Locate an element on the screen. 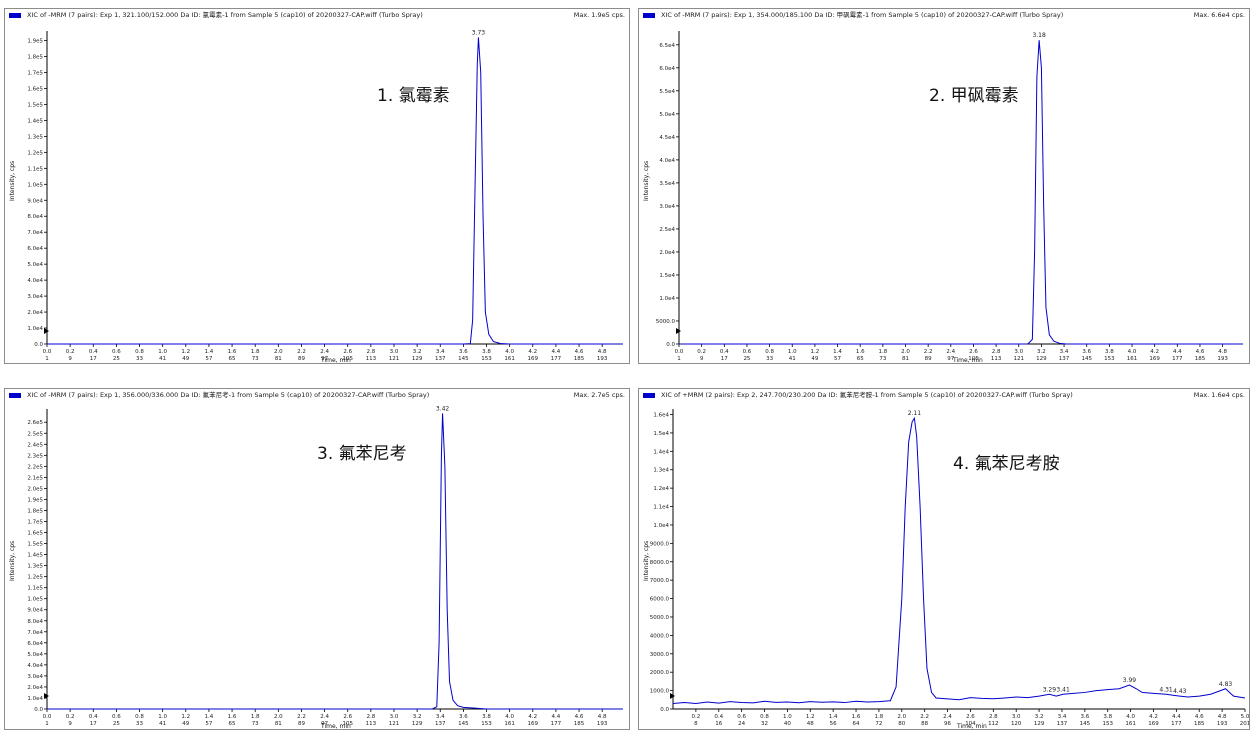  x-tick-label-scan: 1 is located at coordinates (47, 359).